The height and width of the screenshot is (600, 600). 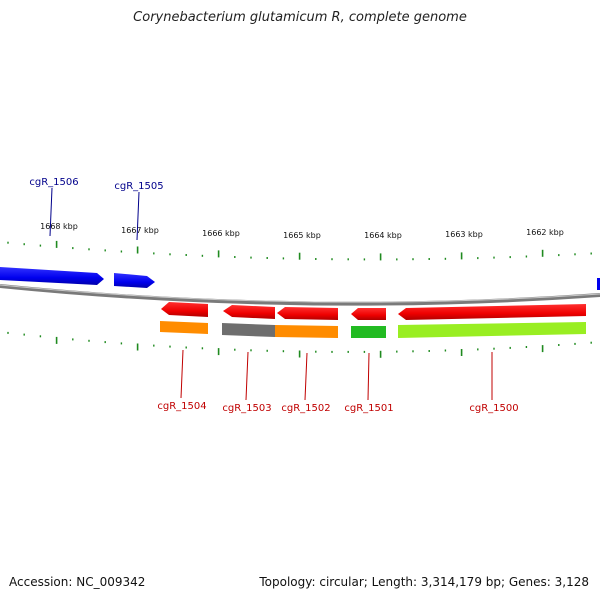 What do you see at coordinates (221, 233) in the screenshot?
I see `scale-label-1666: 1666 kbp` at bounding box center [221, 233].